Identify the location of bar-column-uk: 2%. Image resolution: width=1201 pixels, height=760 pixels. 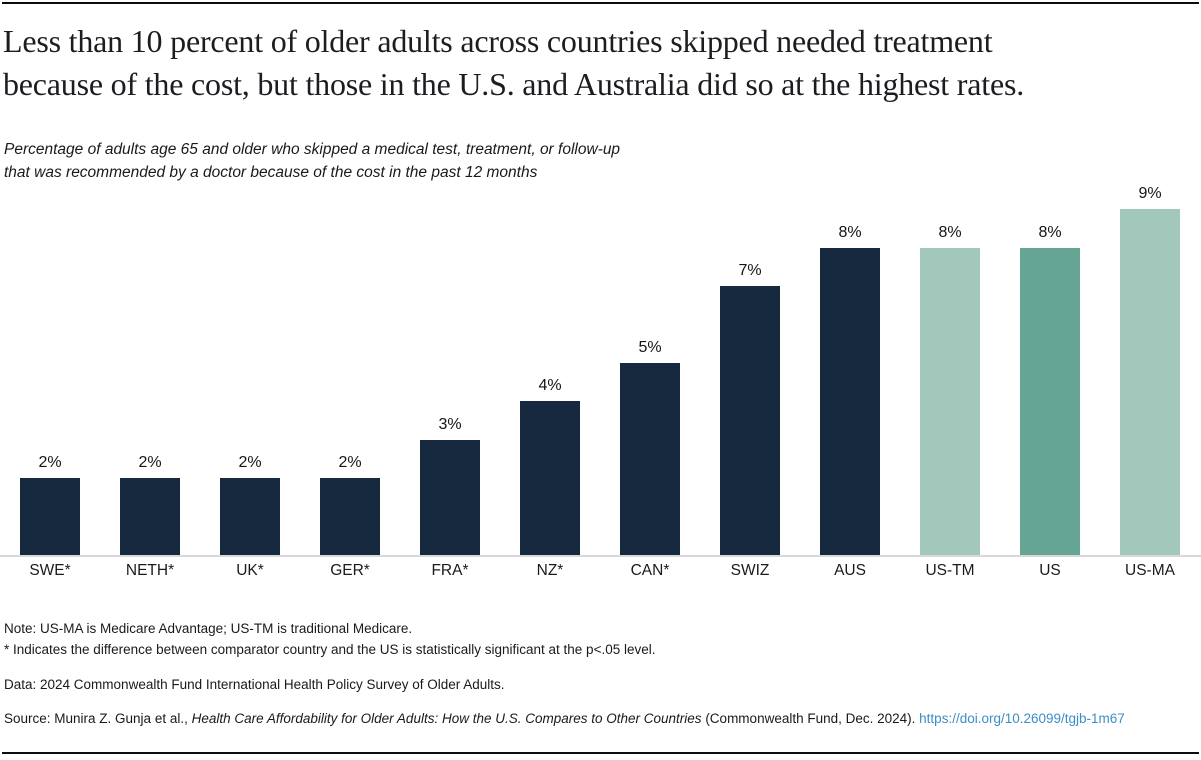
(250, 370).